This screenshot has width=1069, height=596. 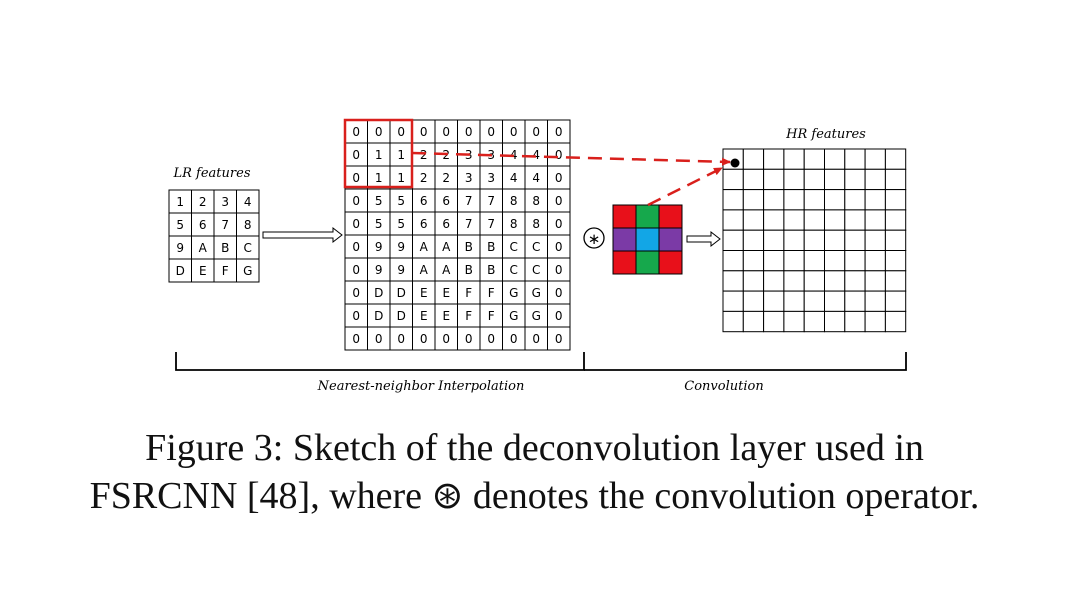 I want to click on interp-cell-value: 3, so click(x=469, y=178).